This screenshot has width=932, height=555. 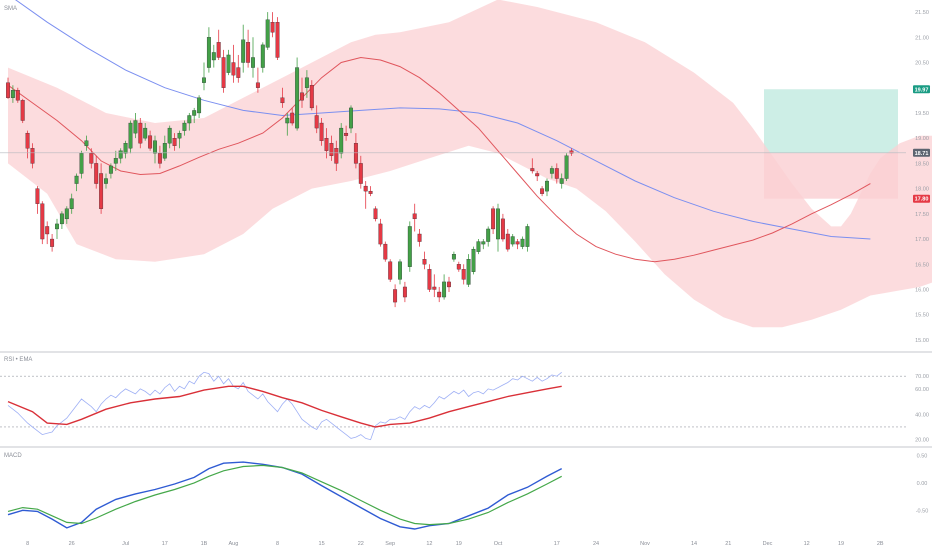 What do you see at coordinates (922, 164) in the screenshot?
I see `y-tick-label: 18.50` at bounding box center [922, 164].